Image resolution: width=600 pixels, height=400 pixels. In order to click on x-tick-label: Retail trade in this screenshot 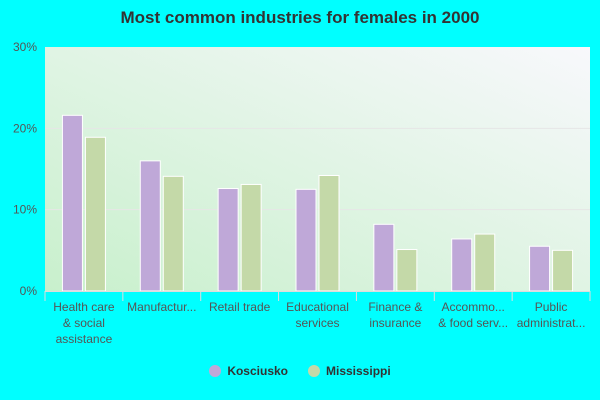, I will do `click(240, 307)`.